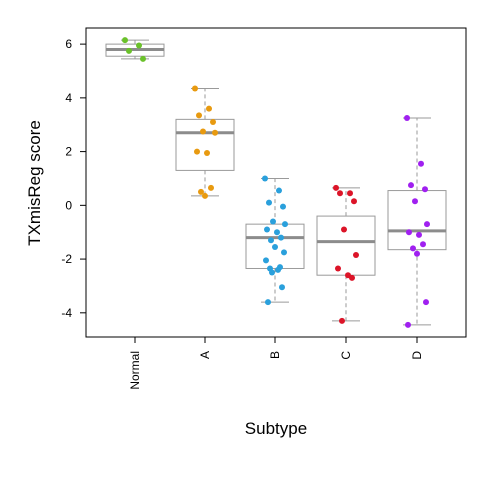 Image resolution: width=480 pixels, height=480 pixels. What do you see at coordinates (205, 355) in the screenshot?
I see `x-tick-label: A` at bounding box center [205, 355].